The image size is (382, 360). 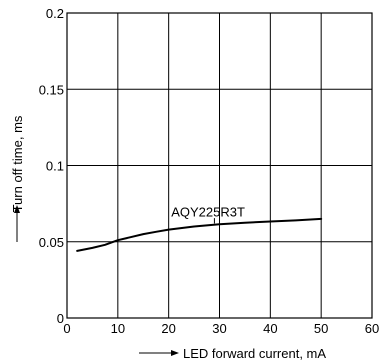 What do you see at coordinates (199, 234) in the screenshot?
I see `series-line` at bounding box center [199, 234].